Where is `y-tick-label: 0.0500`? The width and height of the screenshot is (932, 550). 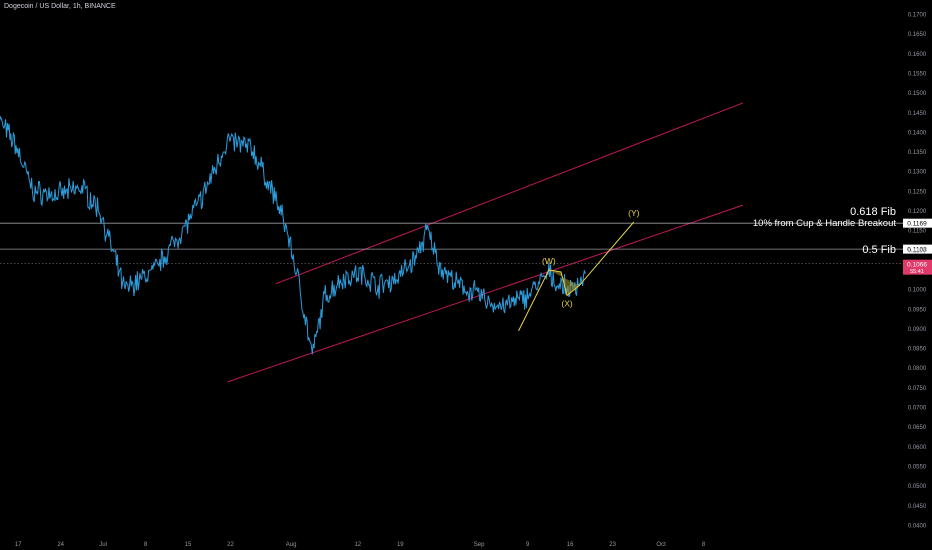 y-tick-label: 0.0500 is located at coordinates (917, 487).